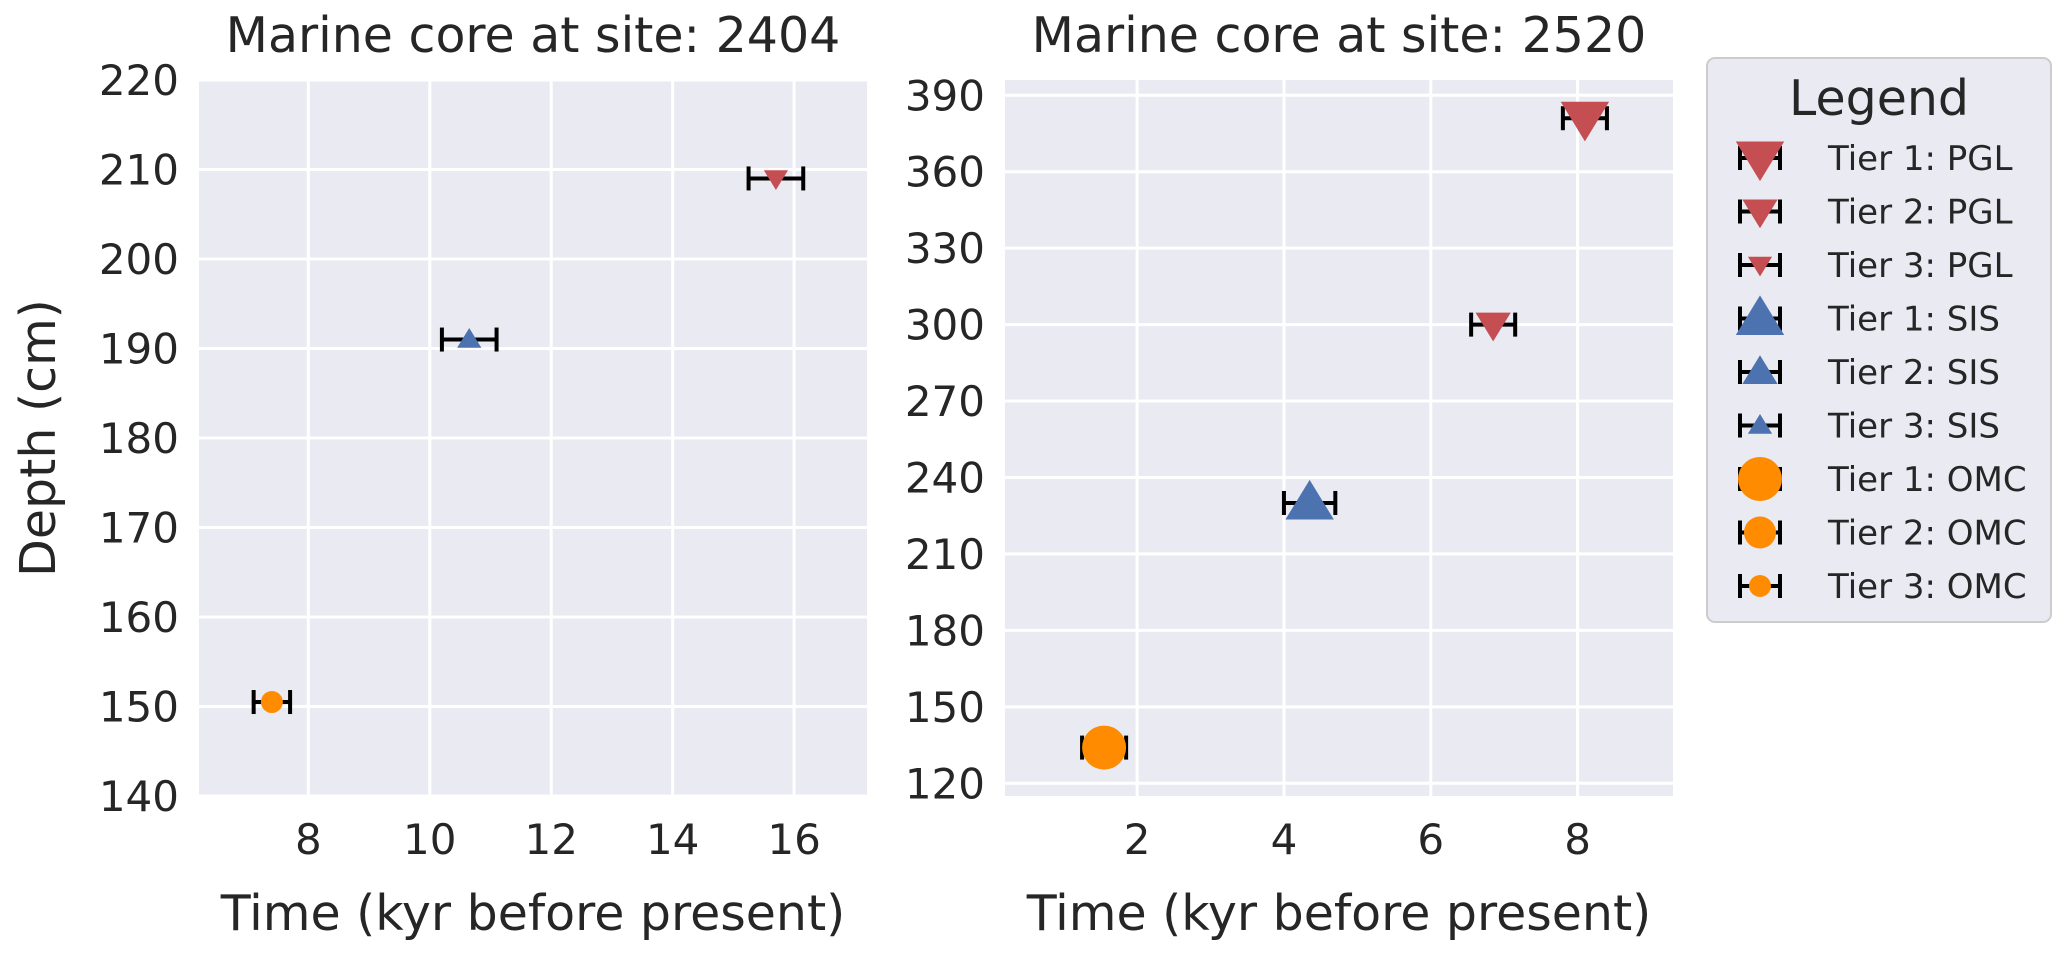  I want to click on chart-title-site-2520: Marine core at site: 2520, so click(1339, 35).